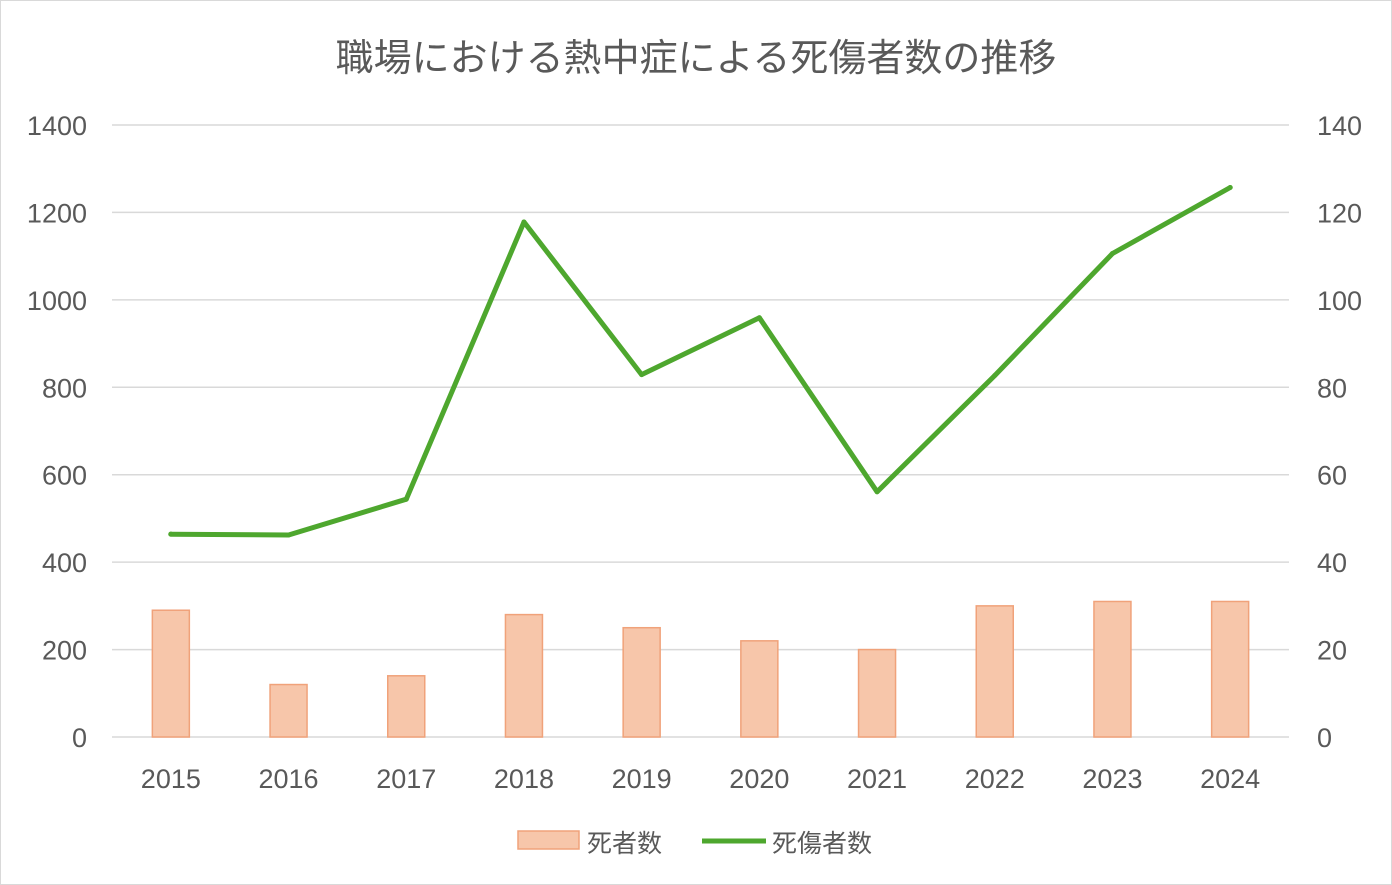  What do you see at coordinates (548, 840) in the screenshot?
I see `legend-swatch-bar` at bounding box center [548, 840].